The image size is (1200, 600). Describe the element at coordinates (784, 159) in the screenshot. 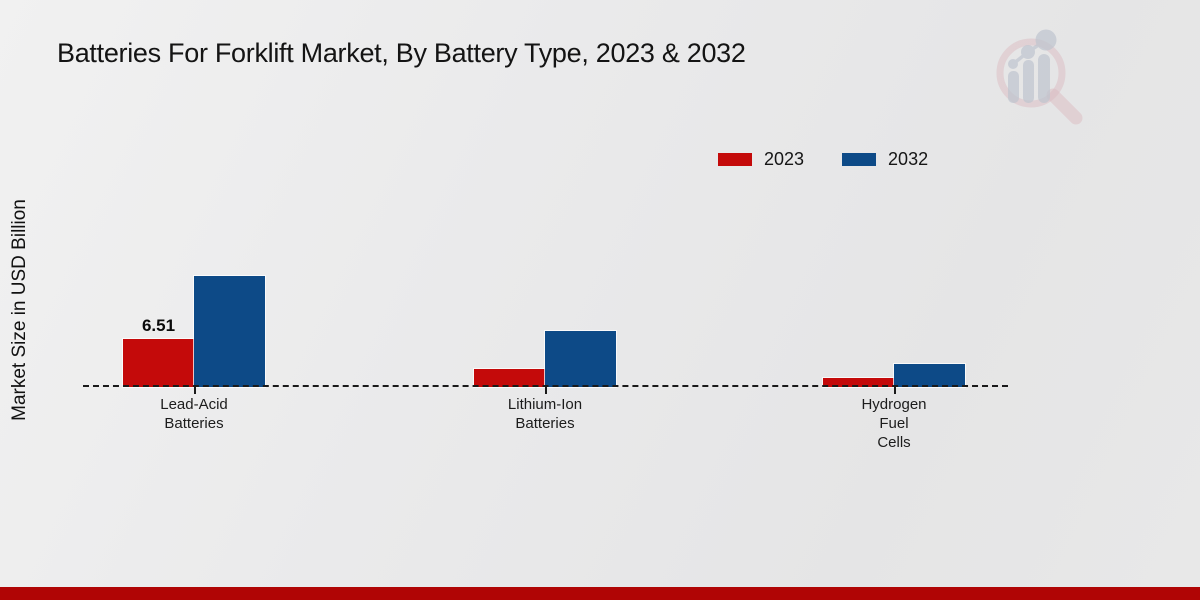

I see `legend-label-2023: 2023` at that location.